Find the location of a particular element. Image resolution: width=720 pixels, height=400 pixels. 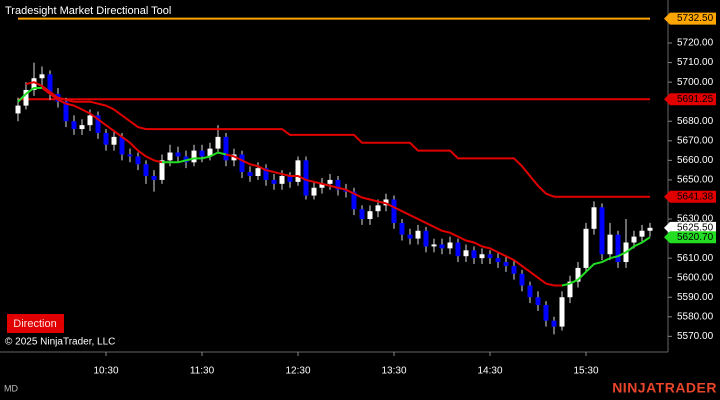

y-tick-label: 5680.00 is located at coordinates (695, 121).